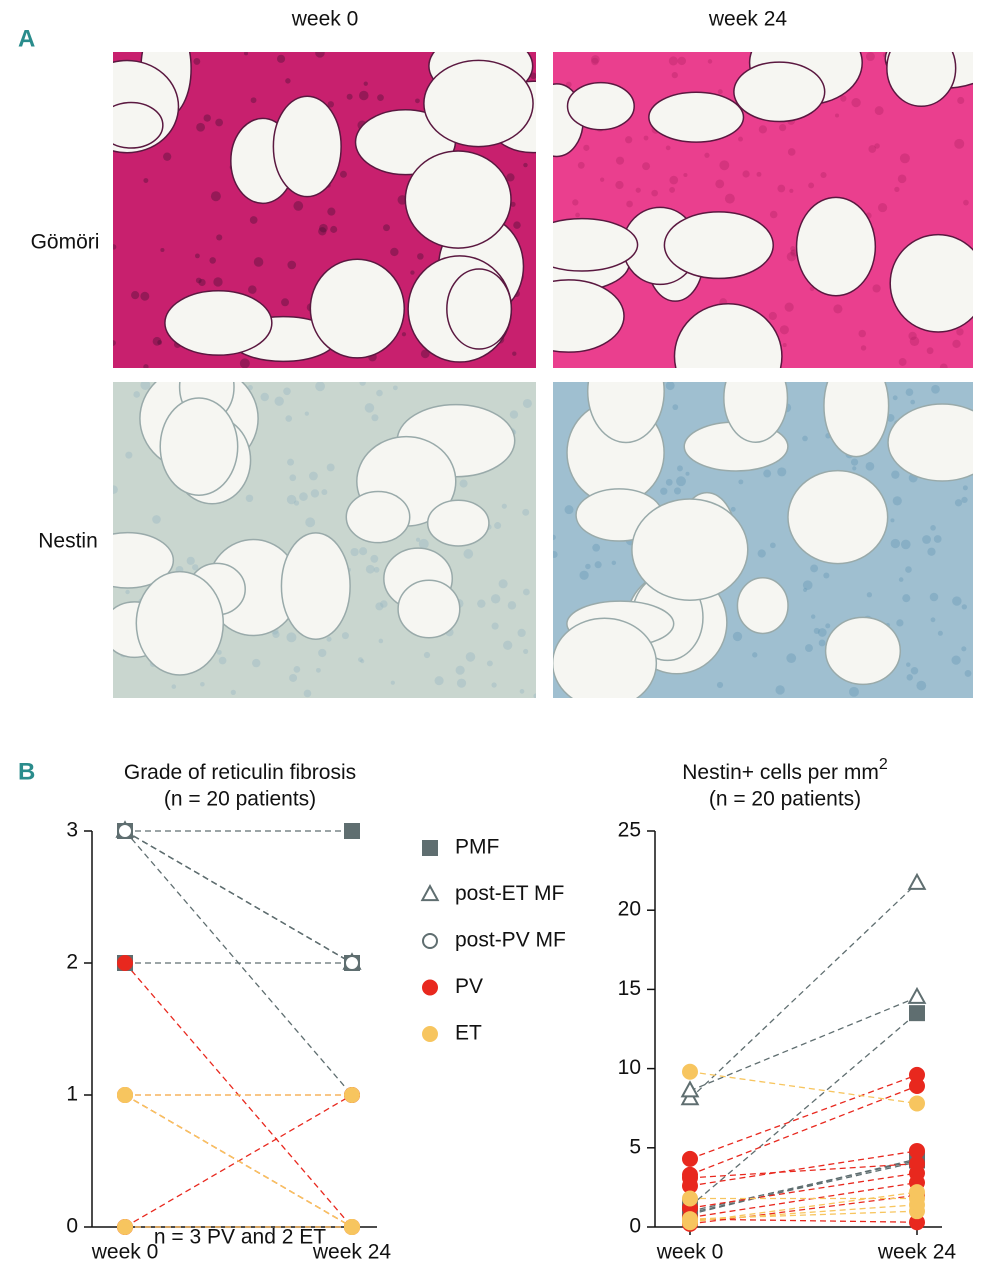 This screenshot has height=1280, width=983. What do you see at coordinates (883, 764) in the screenshot?
I see `title-superscript: 2` at bounding box center [883, 764].